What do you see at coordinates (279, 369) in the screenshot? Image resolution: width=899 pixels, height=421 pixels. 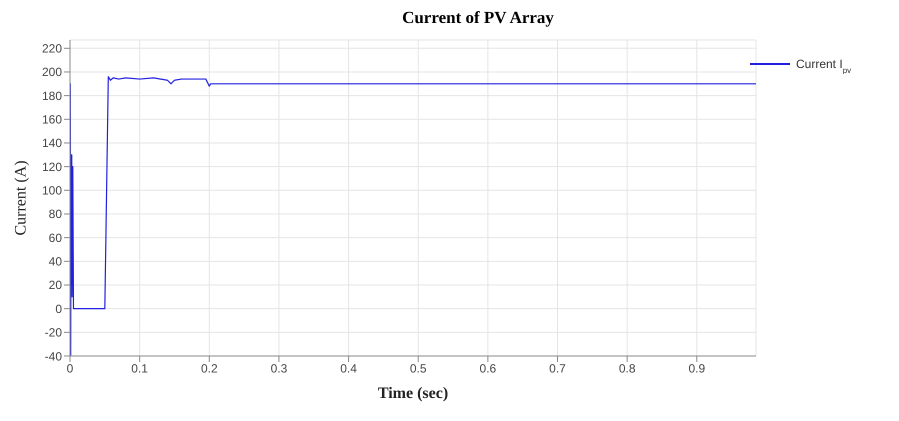 I see `x-tick-label: 0.3` at bounding box center [279, 369].